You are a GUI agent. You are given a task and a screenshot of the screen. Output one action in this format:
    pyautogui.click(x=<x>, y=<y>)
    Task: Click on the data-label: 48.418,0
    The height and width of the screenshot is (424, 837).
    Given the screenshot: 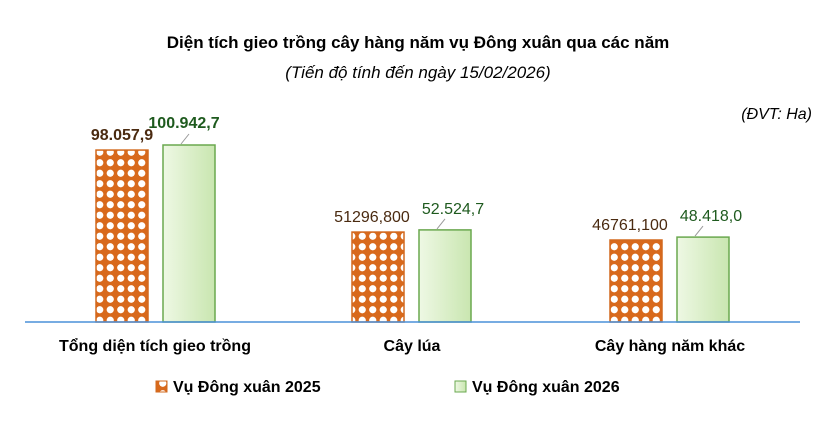 What is the action you would take?
    pyautogui.click(x=711, y=216)
    